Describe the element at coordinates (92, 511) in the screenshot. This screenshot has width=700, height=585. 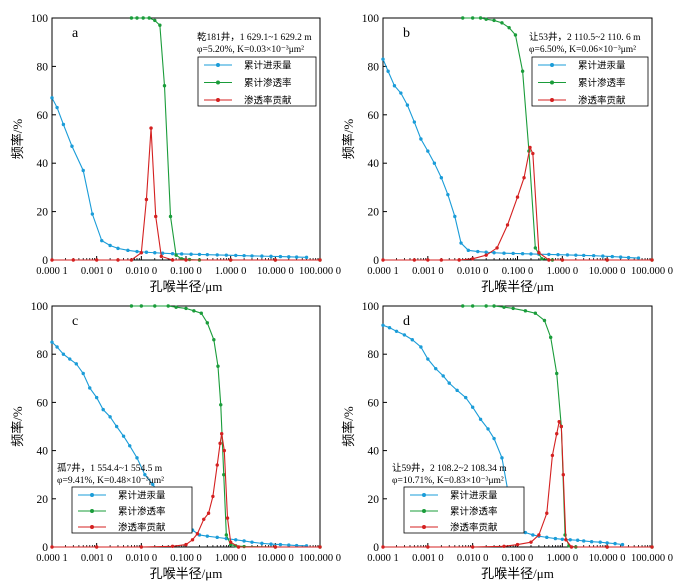
I see `legend-swatch-marker` at that location.